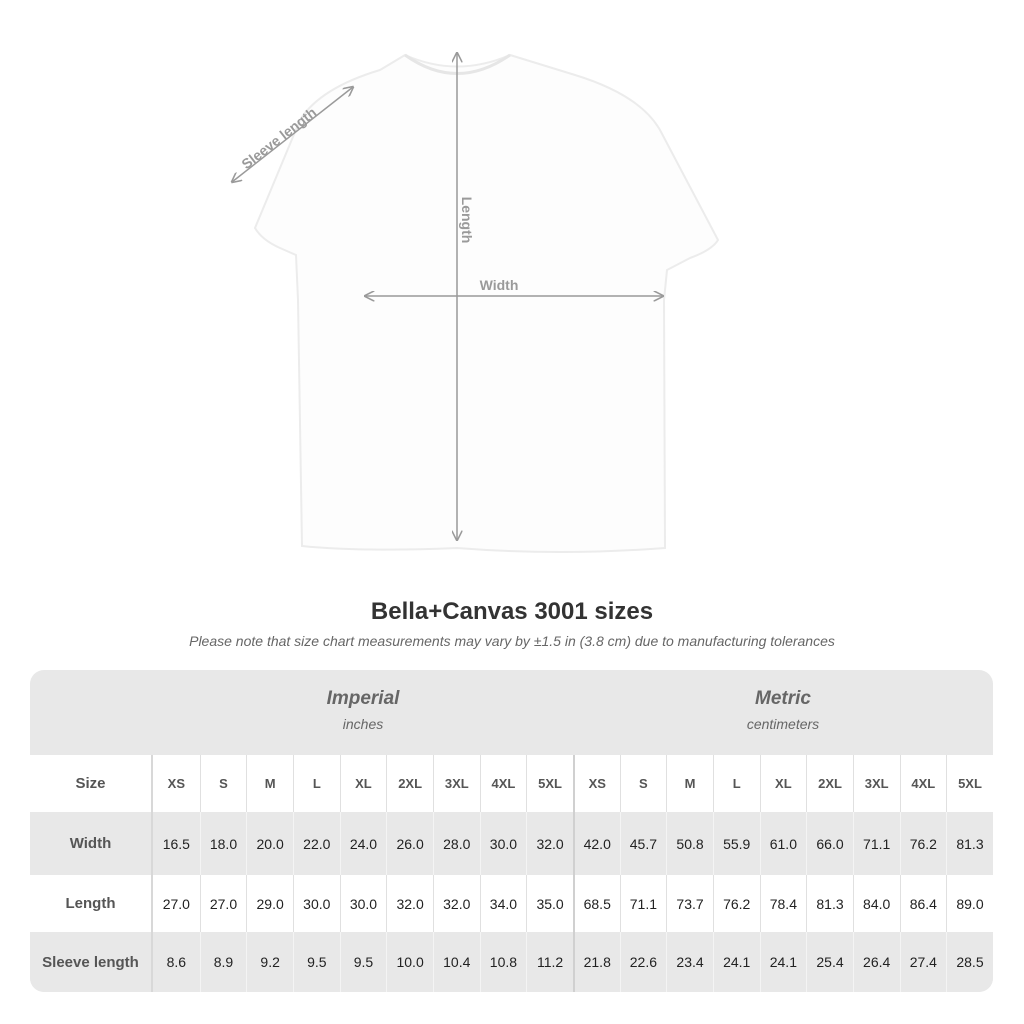 The height and width of the screenshot is (1024, 1024). Describe the element at coordinates (91, 962) in the screenshot. I see `row-label: Sleeve length` at that location.